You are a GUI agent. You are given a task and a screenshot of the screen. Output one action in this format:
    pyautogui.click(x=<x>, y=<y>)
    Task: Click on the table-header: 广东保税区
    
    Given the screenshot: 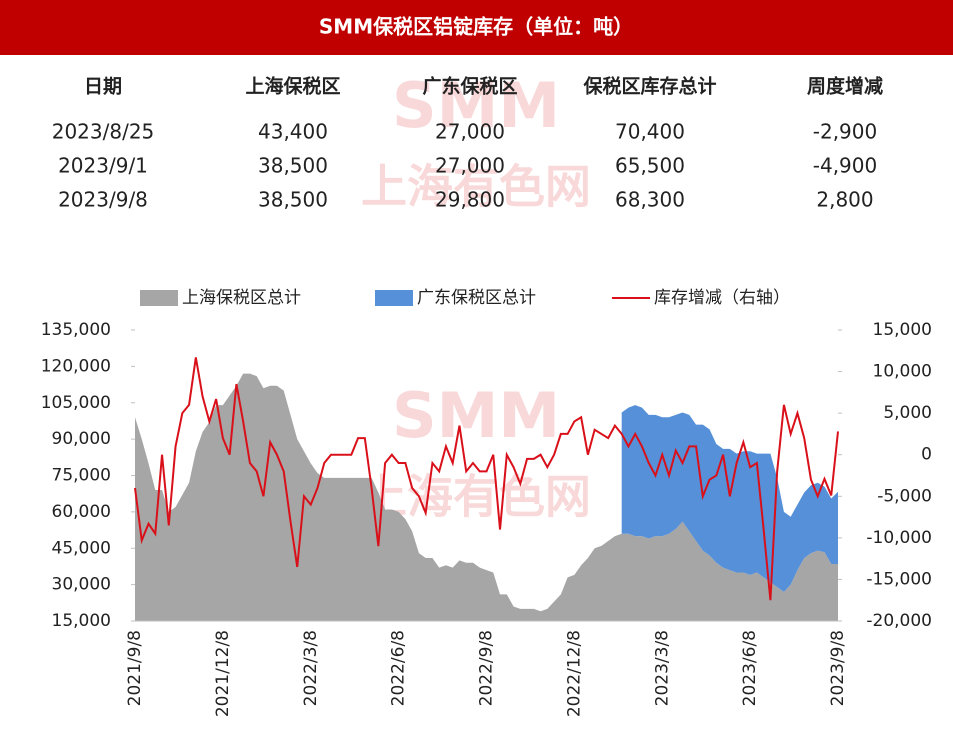 What is the action you would take?
    pyautogui.click(x=469, y=86)
    